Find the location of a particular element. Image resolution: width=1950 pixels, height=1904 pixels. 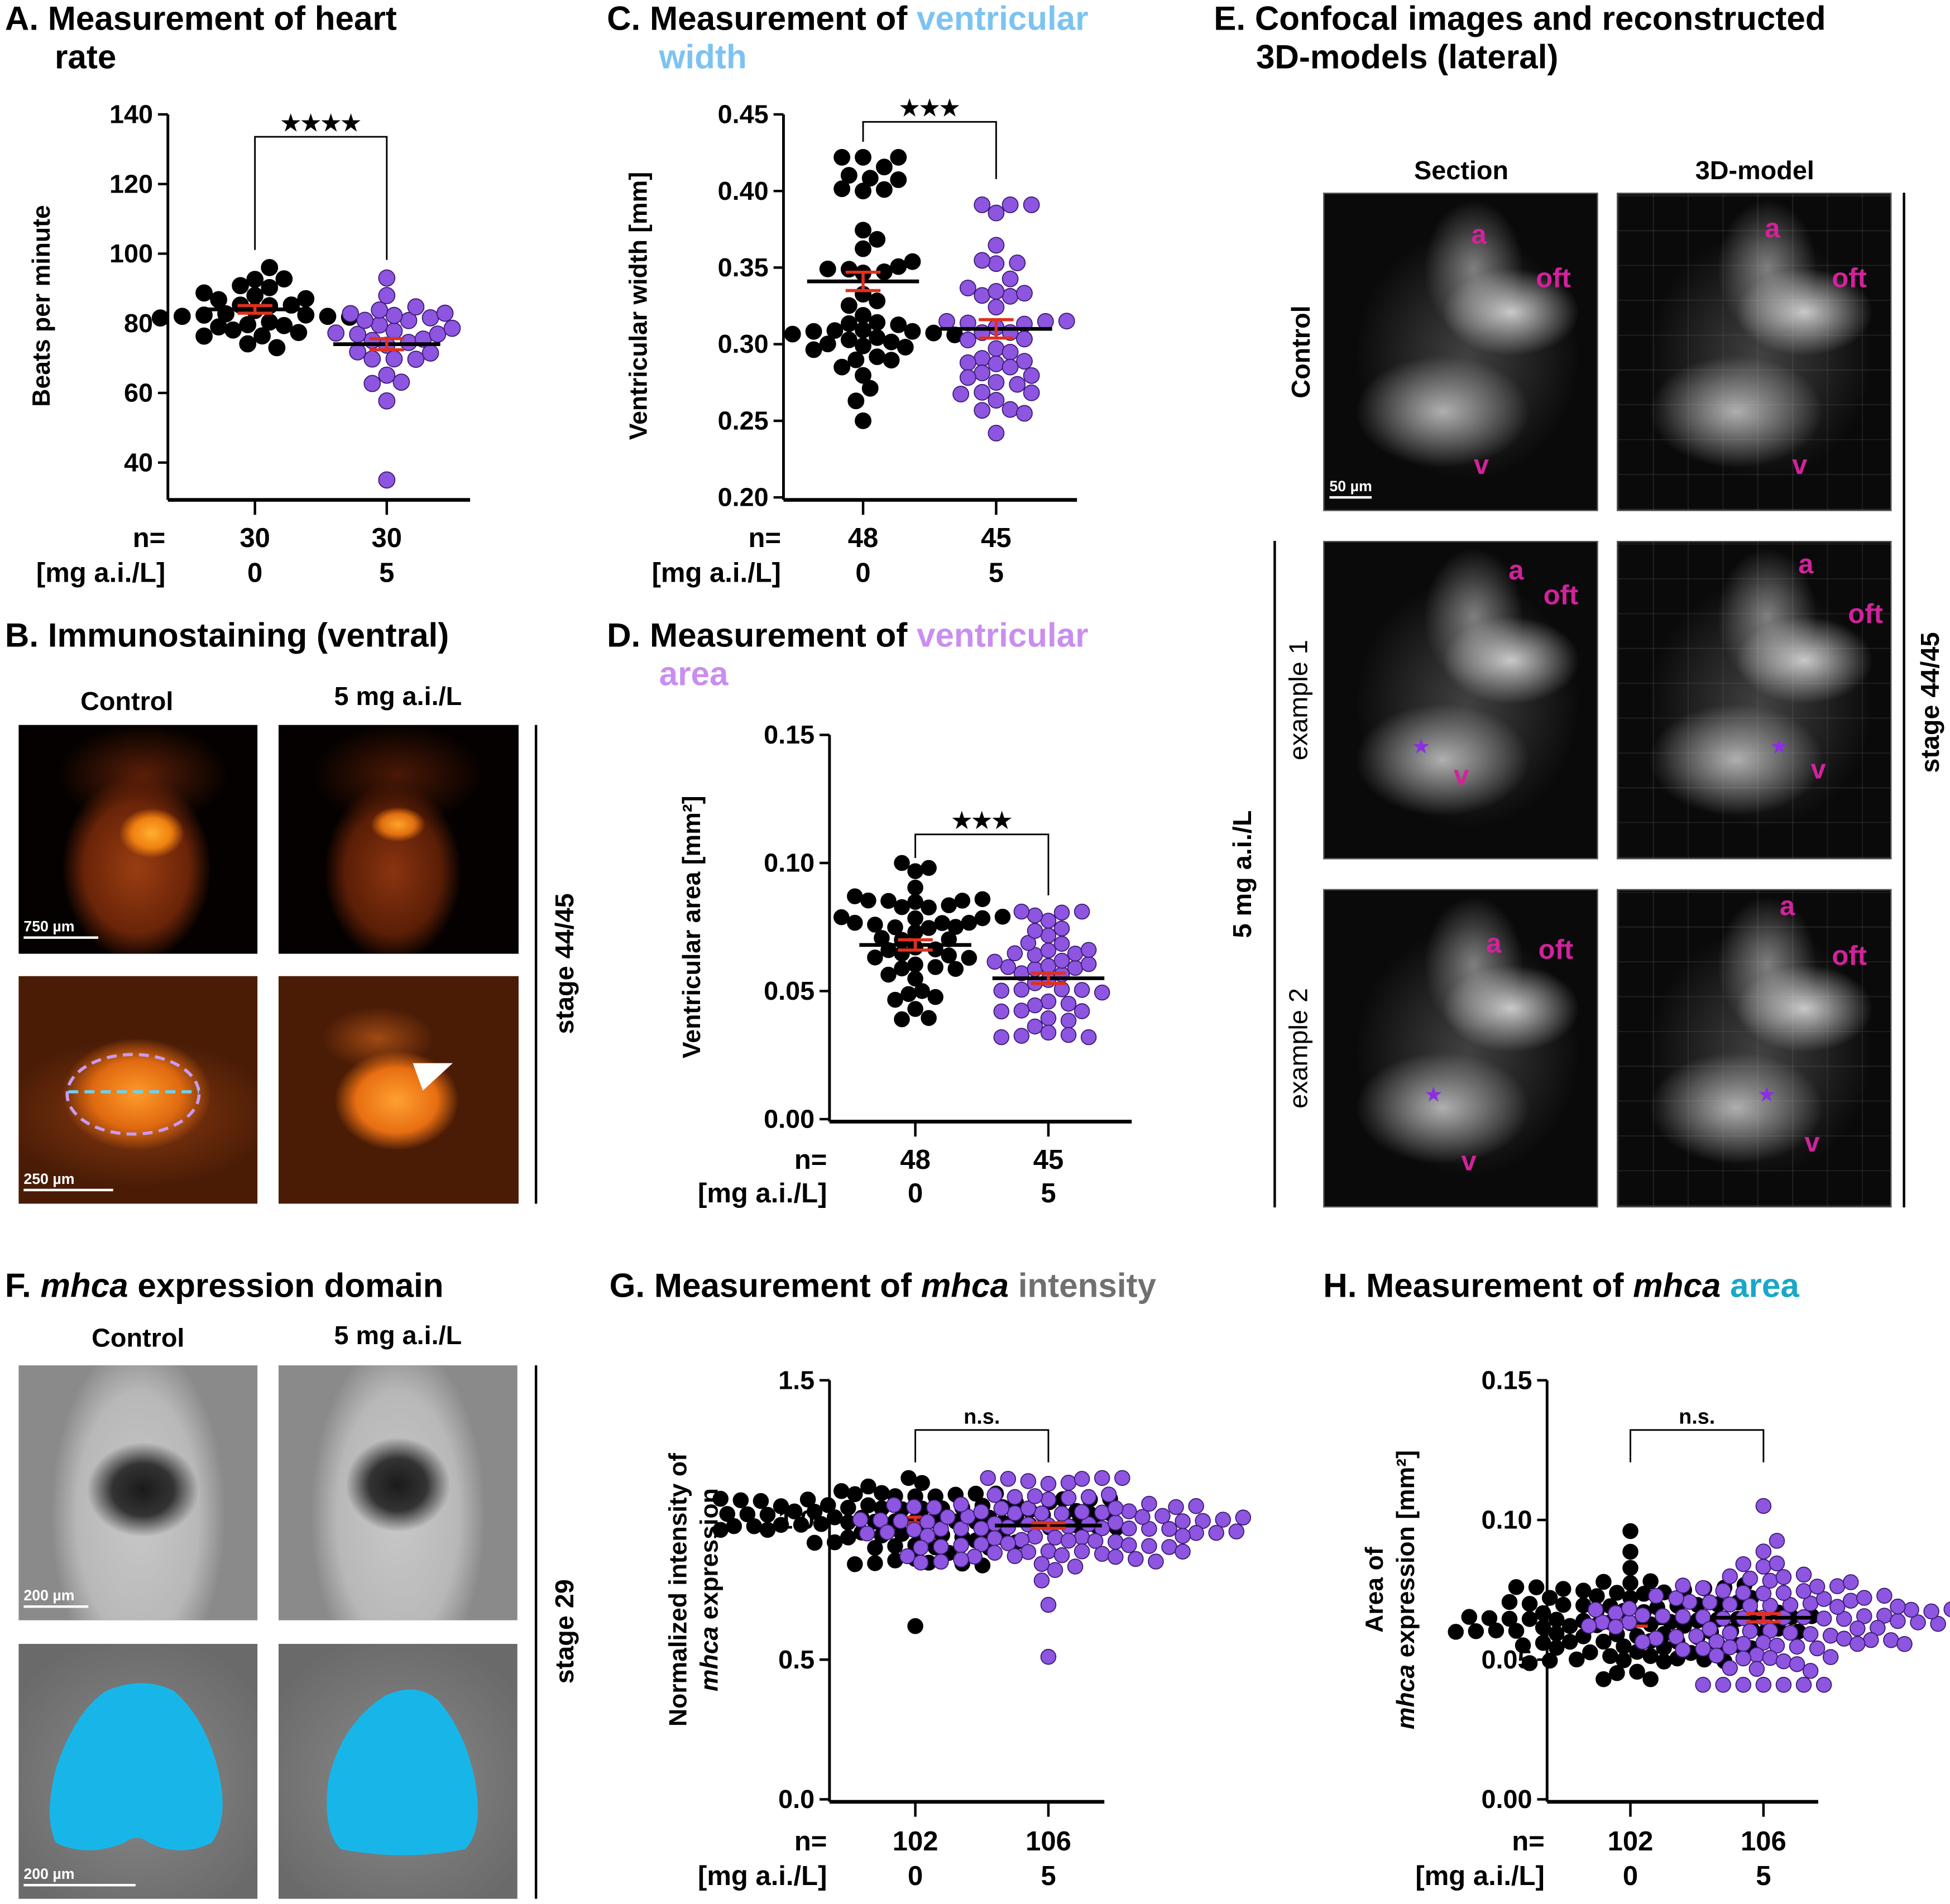

panel-label: E. is located at coordinates (1230, 18).